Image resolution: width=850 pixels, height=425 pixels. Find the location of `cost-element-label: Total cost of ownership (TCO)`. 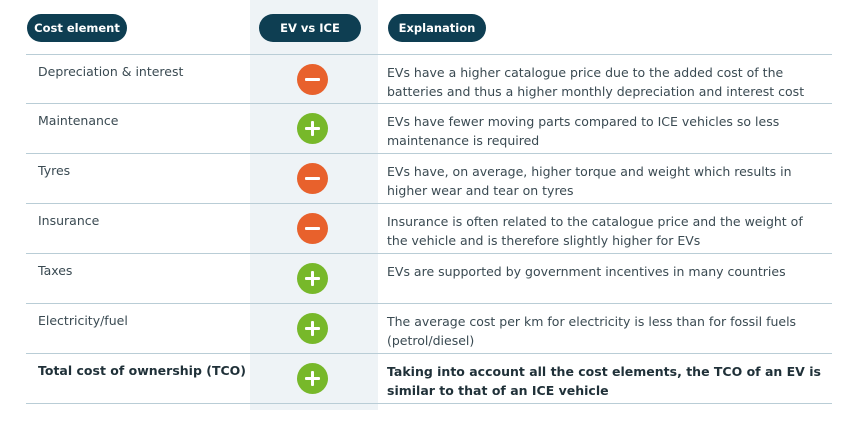

cost-element-label: Total cost of ownership (TCO) is located at coordinates (142, 370).